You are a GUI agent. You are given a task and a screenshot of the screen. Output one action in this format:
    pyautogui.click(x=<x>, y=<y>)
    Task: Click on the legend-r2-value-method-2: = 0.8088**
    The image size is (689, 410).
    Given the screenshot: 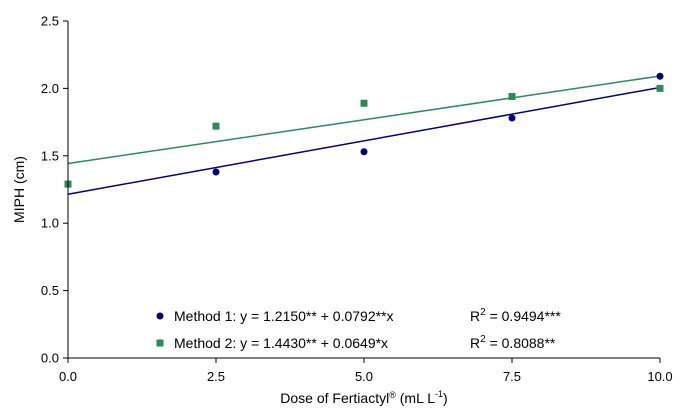 What is the action you would take?
    pyautogui.click(x=521, y=343)
    